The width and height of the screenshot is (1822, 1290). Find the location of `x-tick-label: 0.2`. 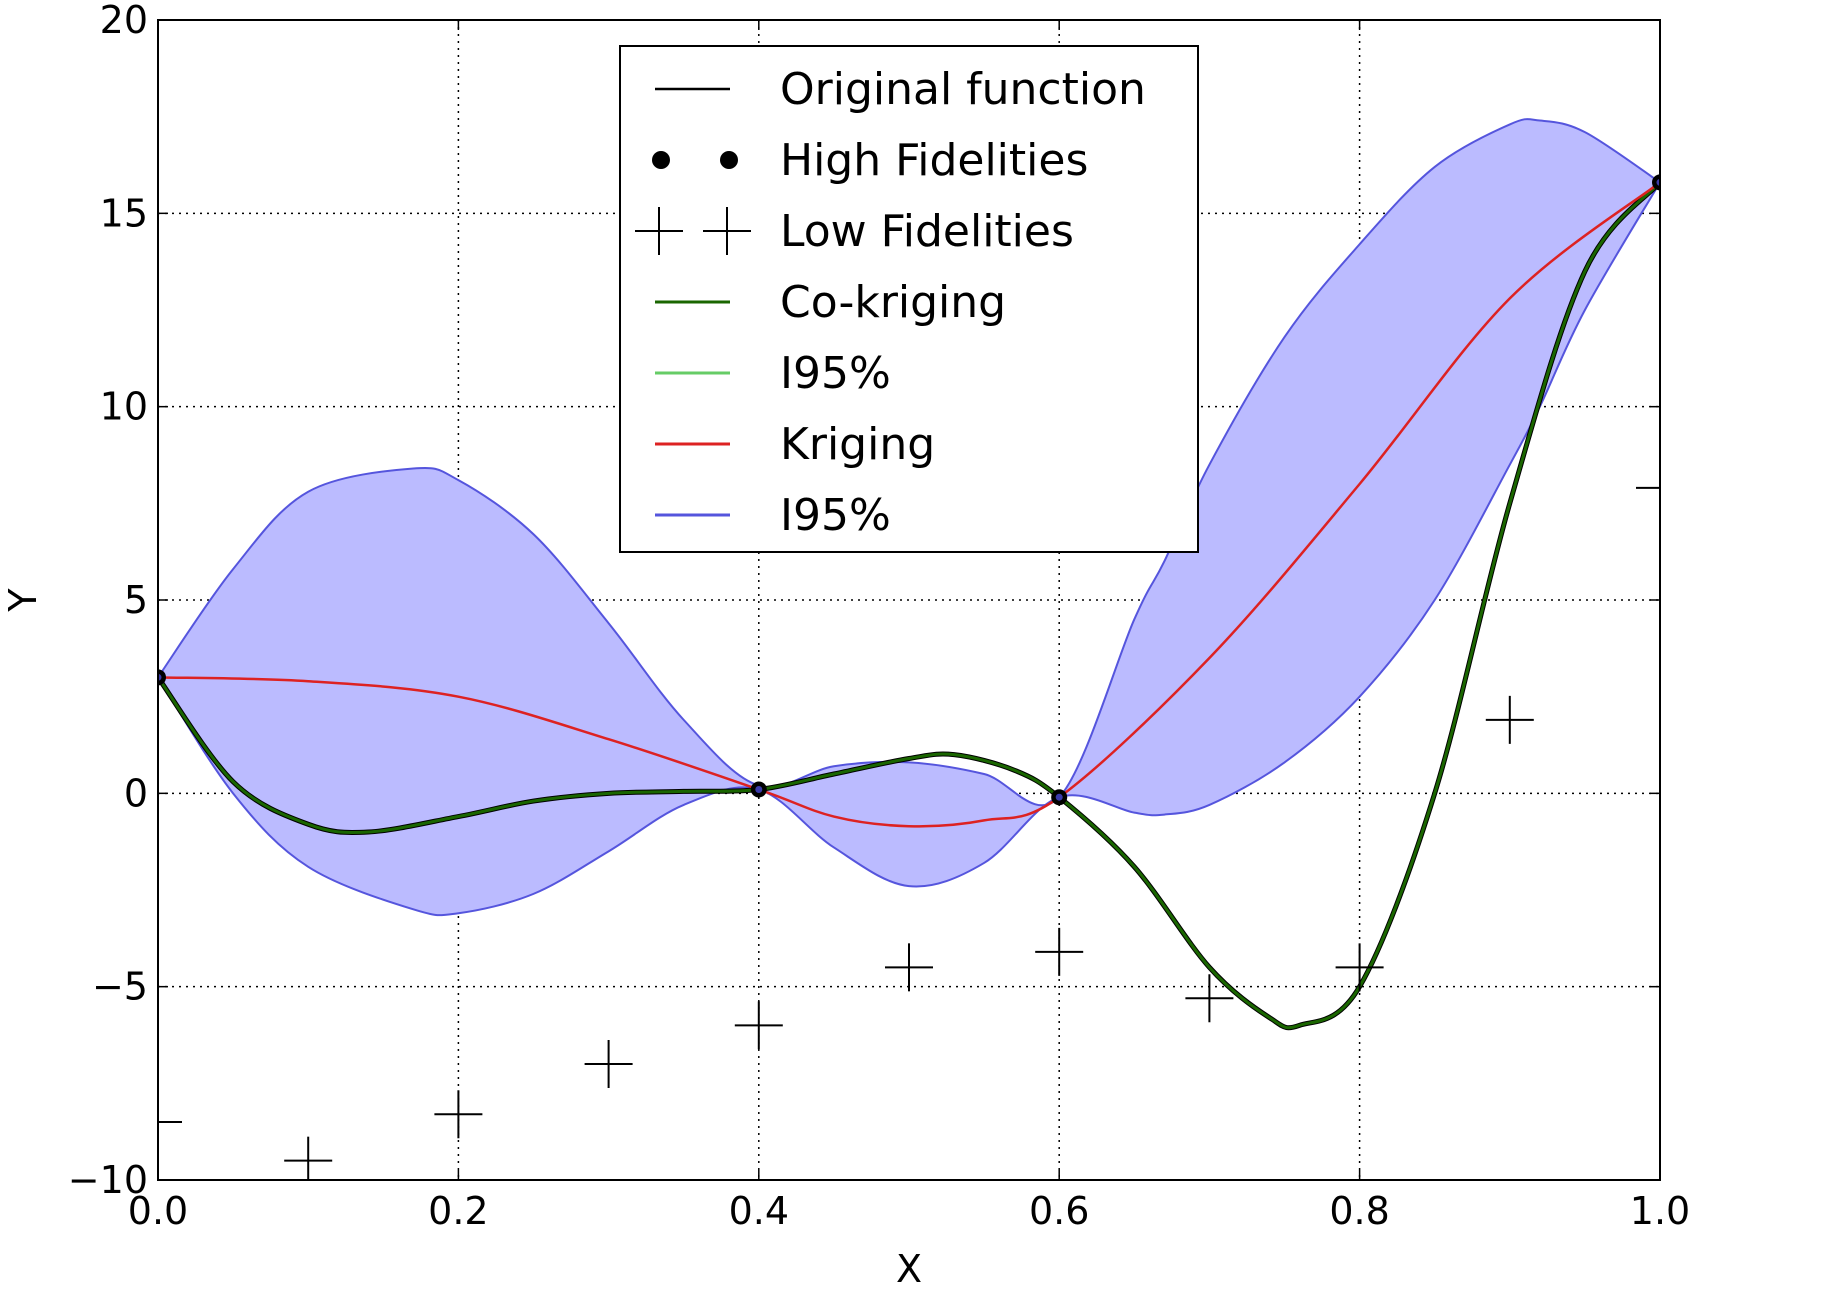

x-tick-label: 0.2 is located at coordinates (458, 1211).